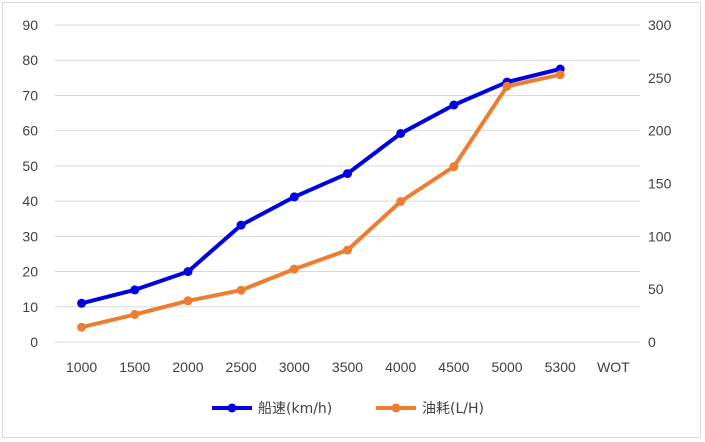  Describe the element at coordinates (660, 236) in the screenshot. I see `y-right-tick-label: 100` at that location.